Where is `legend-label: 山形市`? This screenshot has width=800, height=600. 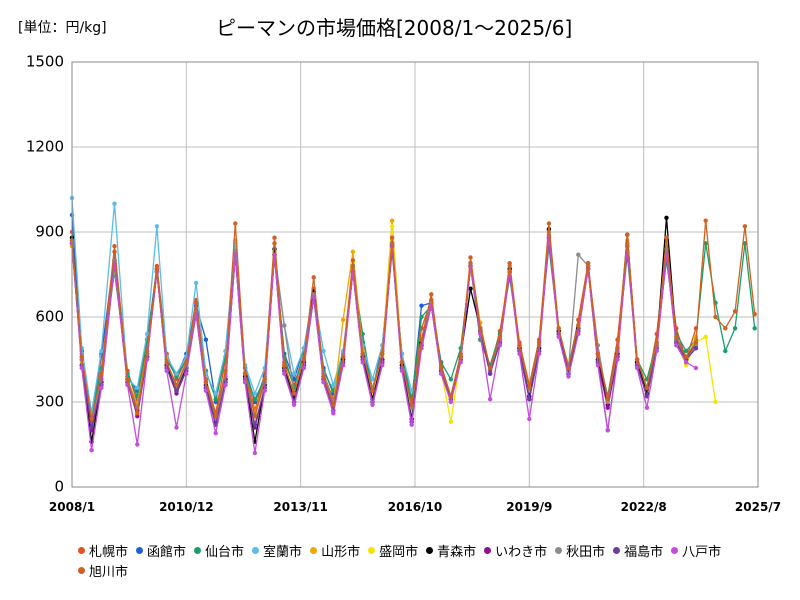 legend-label: 山形市 is located at coordinates (341, 552).